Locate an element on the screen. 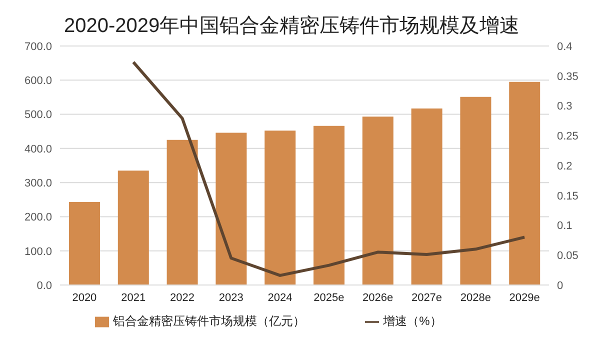 This screenshot has width=601, height=347. x-tick-label: 2025e is located at coordinates (329, 298).